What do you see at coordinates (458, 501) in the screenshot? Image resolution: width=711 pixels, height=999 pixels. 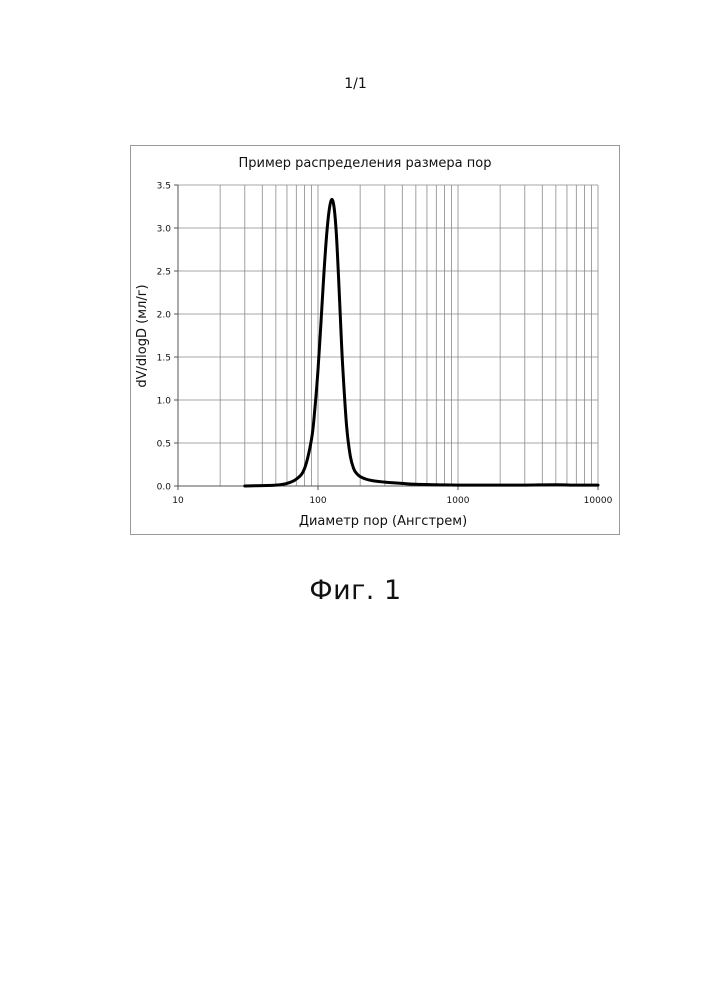 I see `x-tick-label: 1000` at bounding box center [458, 501].